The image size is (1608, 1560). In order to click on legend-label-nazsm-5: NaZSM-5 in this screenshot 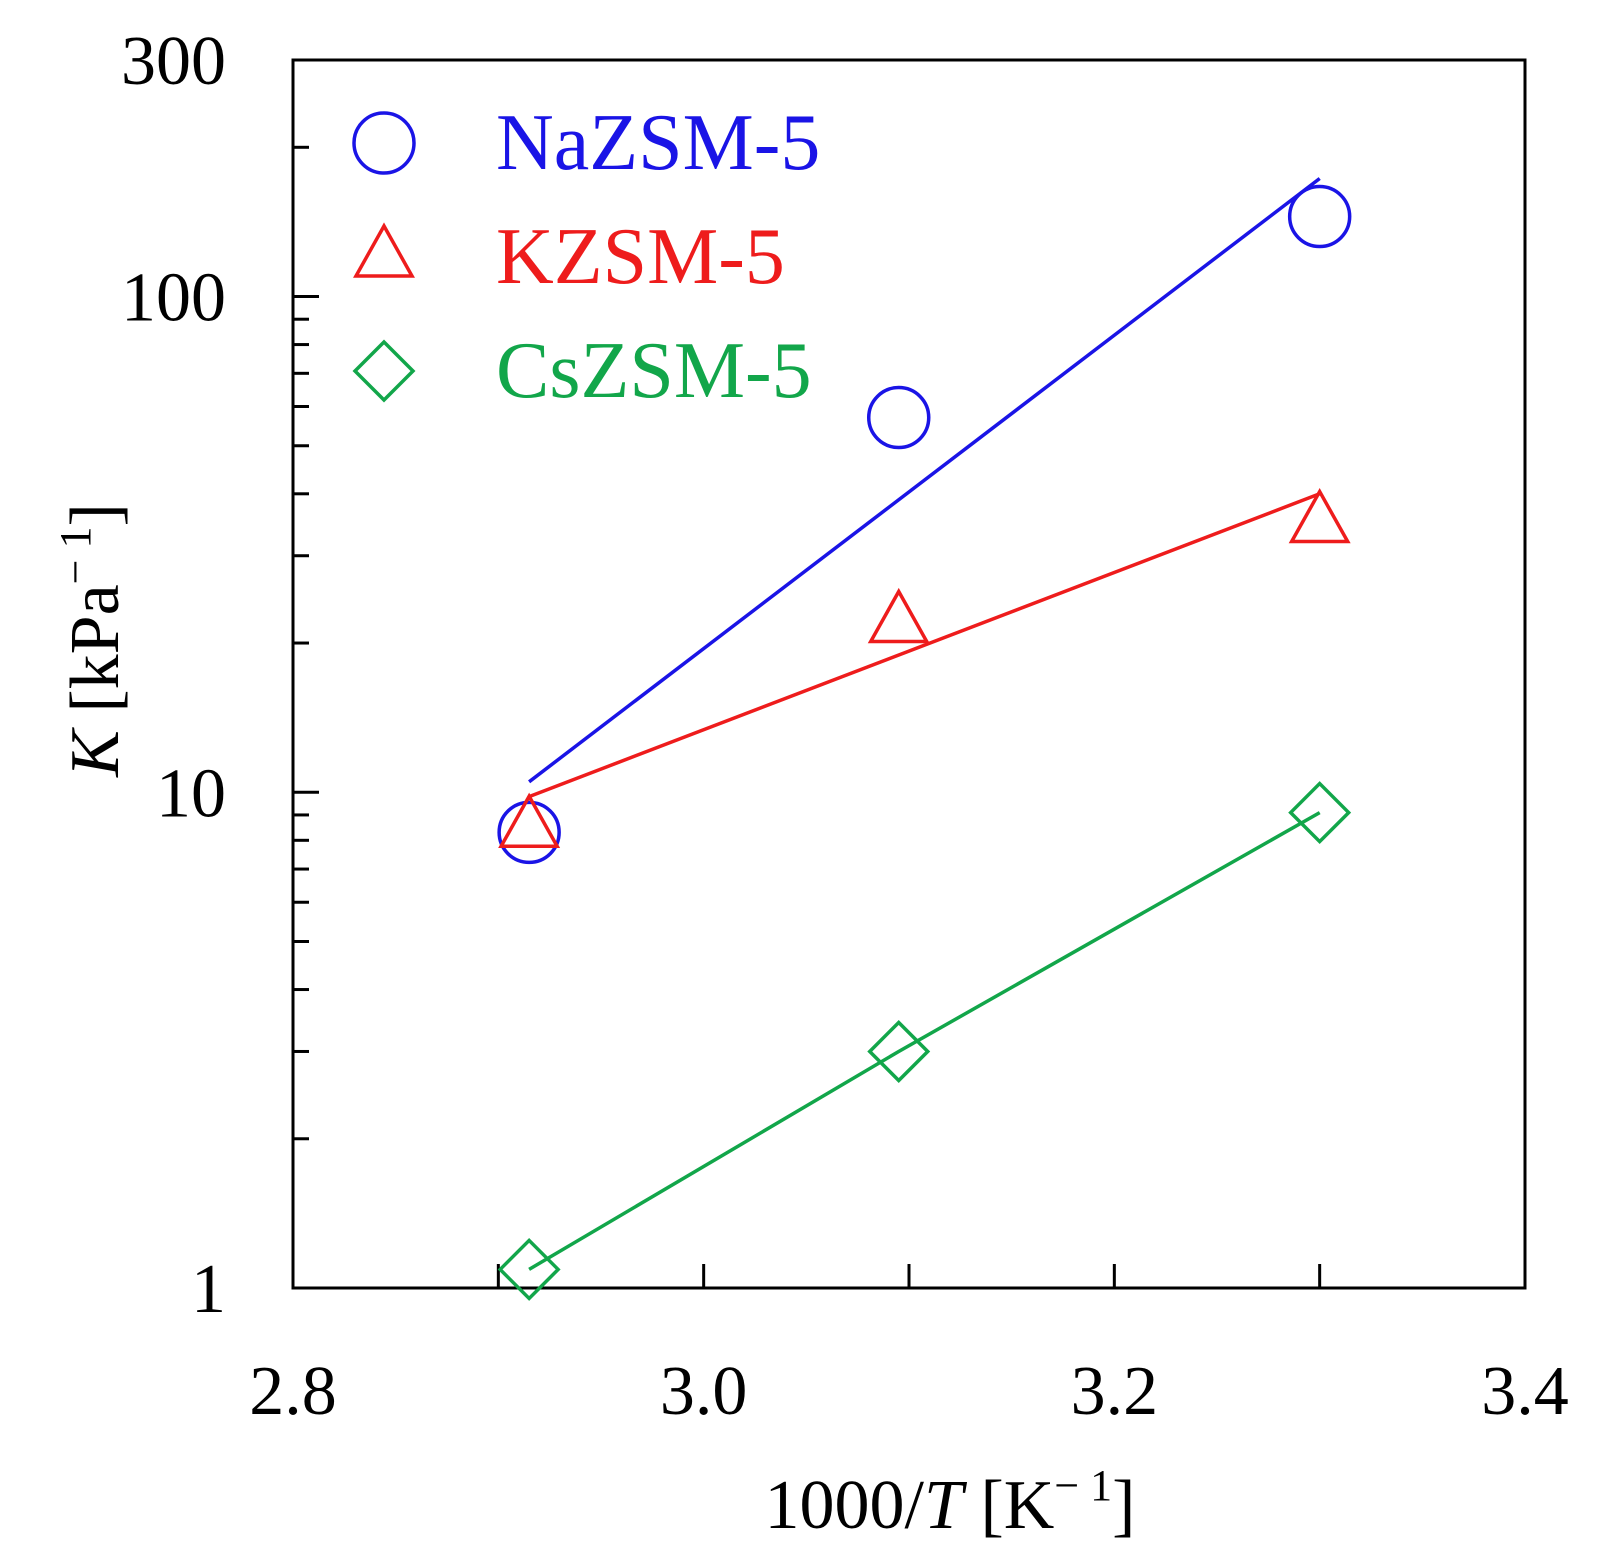, I will do `click(658, 143)`.